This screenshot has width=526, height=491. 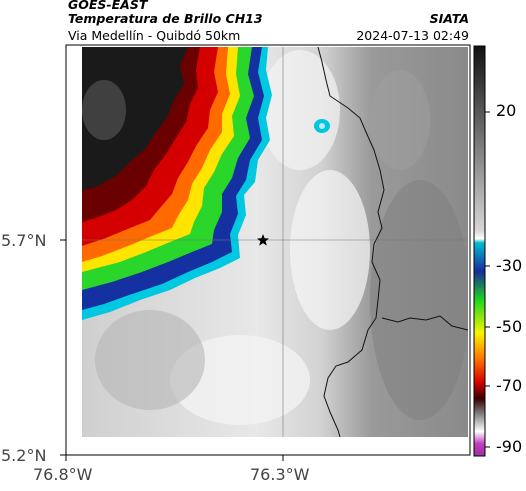 What do you see at coordinates (108, 6) in the screenshot?
I see `agency-label: GOES-EAST` at bounding box center [108, 6].